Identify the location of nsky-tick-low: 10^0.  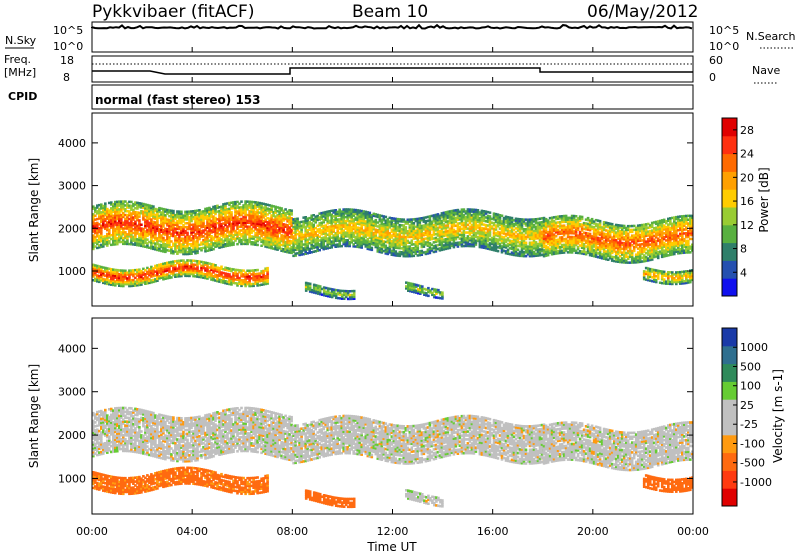
(68, 46).